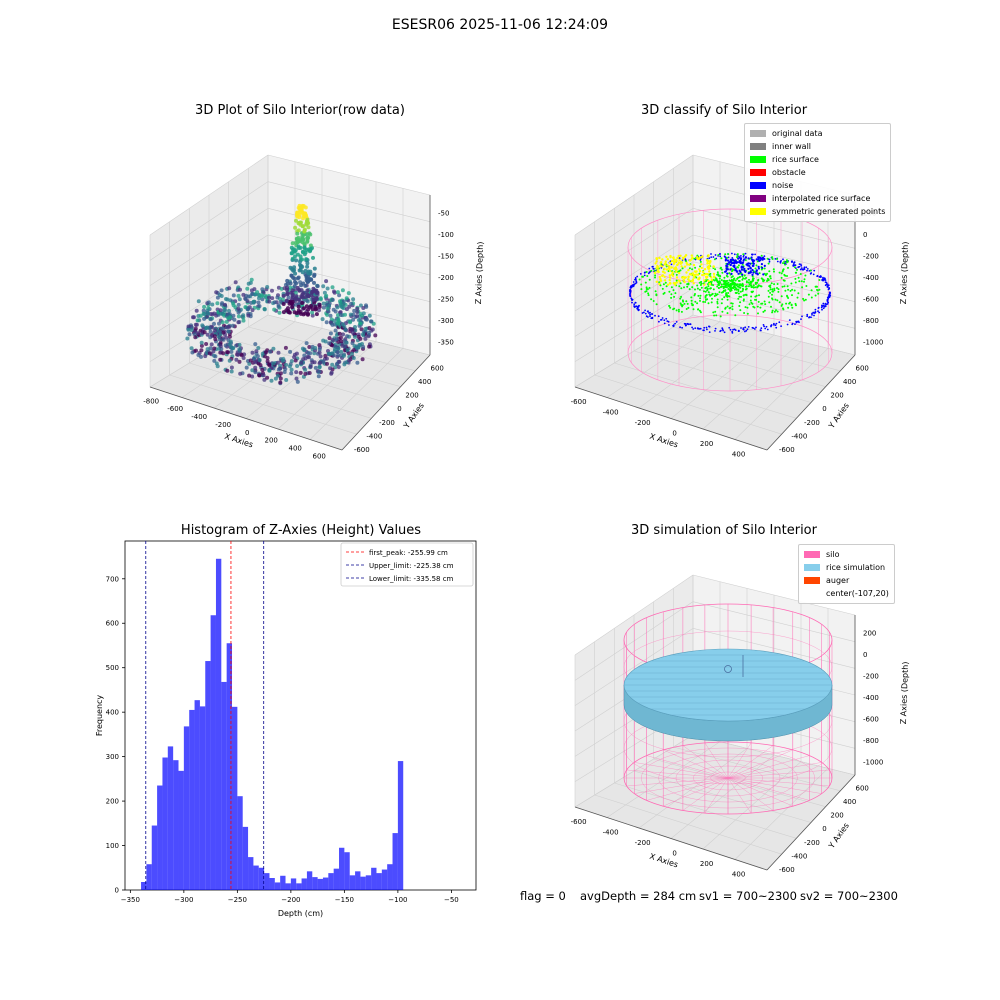 This screenshot has height=1000, width=1000. I want to click on cls-y-axis-label: Y Axies, so click(838, 416).